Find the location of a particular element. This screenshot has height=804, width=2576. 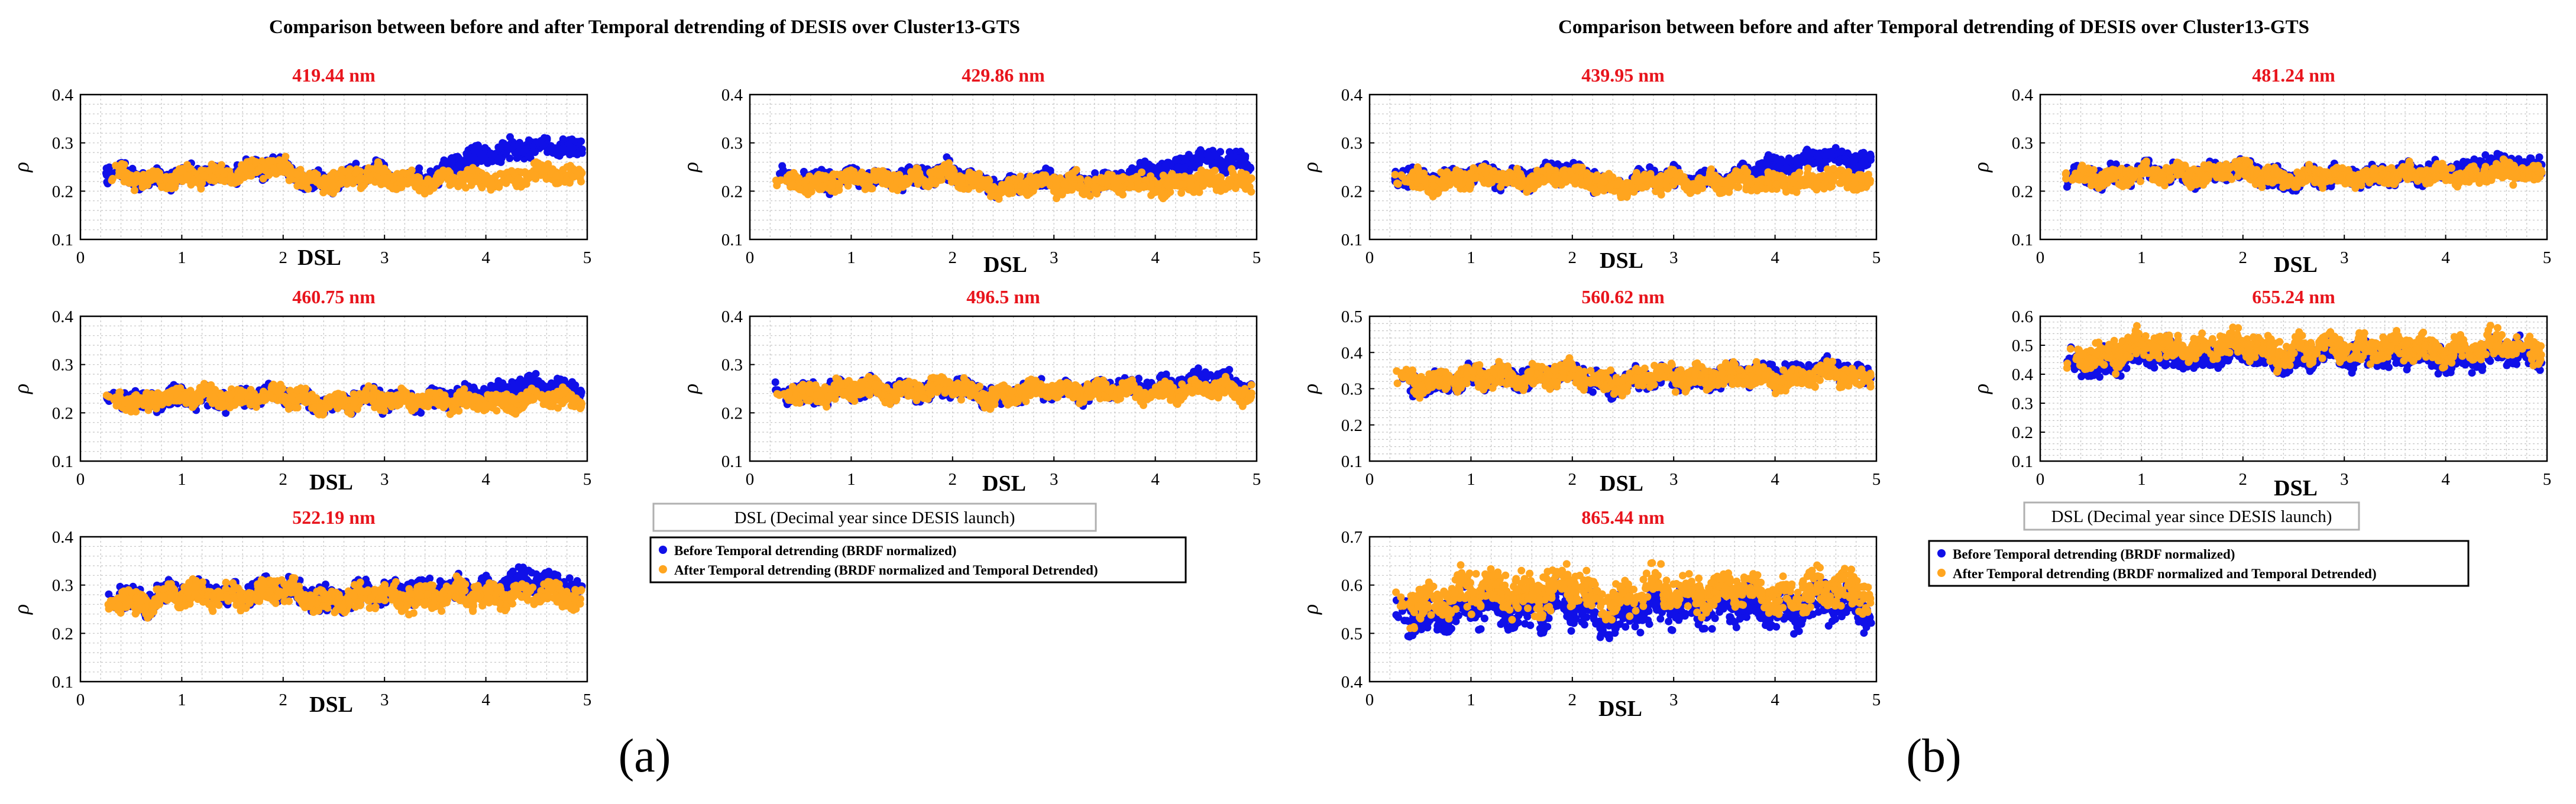

x-tick-label: 4 is located at coordinates (1155, 258).